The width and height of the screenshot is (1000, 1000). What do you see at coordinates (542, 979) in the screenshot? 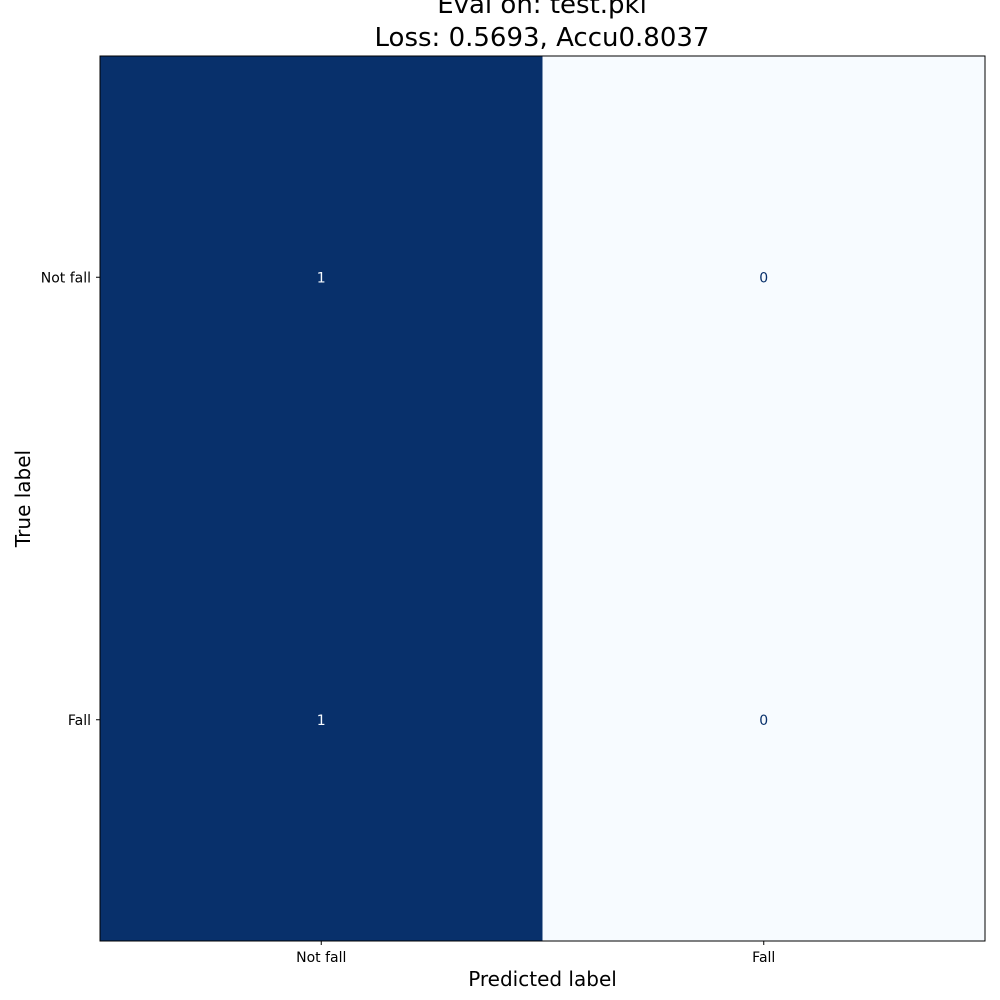
I see `x-axis-label: Predicted label` at bounding box center [542, 979].